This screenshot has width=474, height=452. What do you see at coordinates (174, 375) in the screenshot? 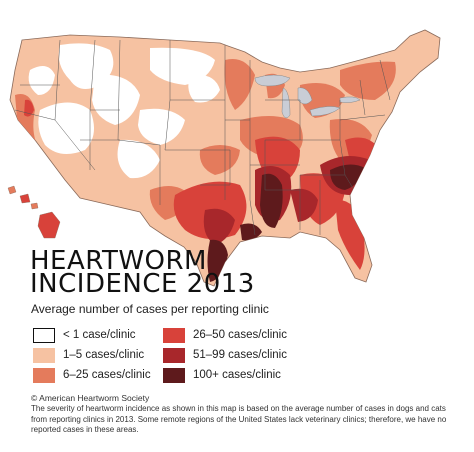
I see `legend-swatch-100-plus` at bounding box center [174, 375].